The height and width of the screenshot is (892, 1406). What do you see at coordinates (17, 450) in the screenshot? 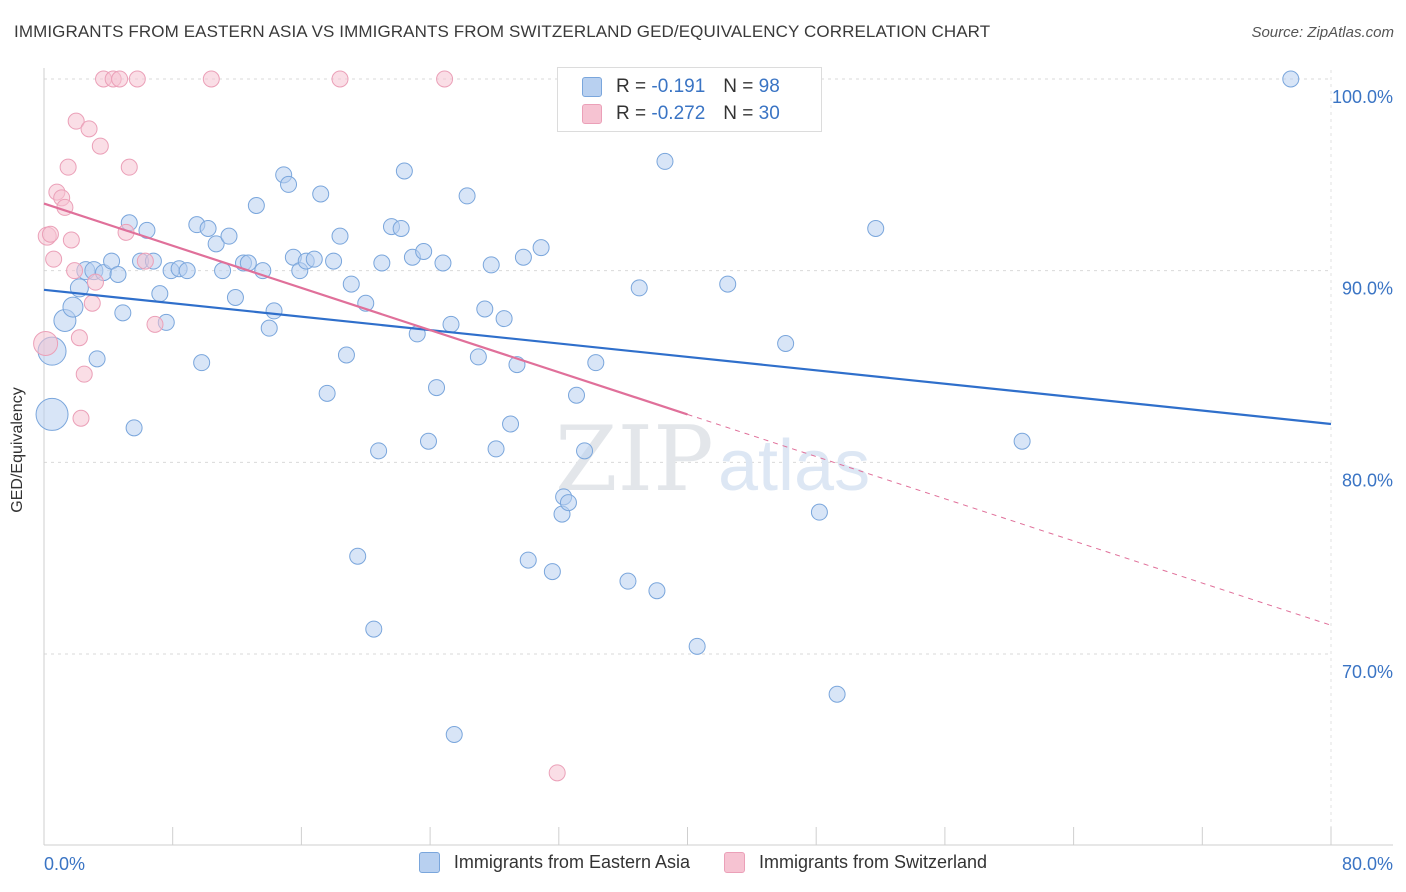
I see `y-axis-label: GED/Equivalency` at bounding box center [17, 450].